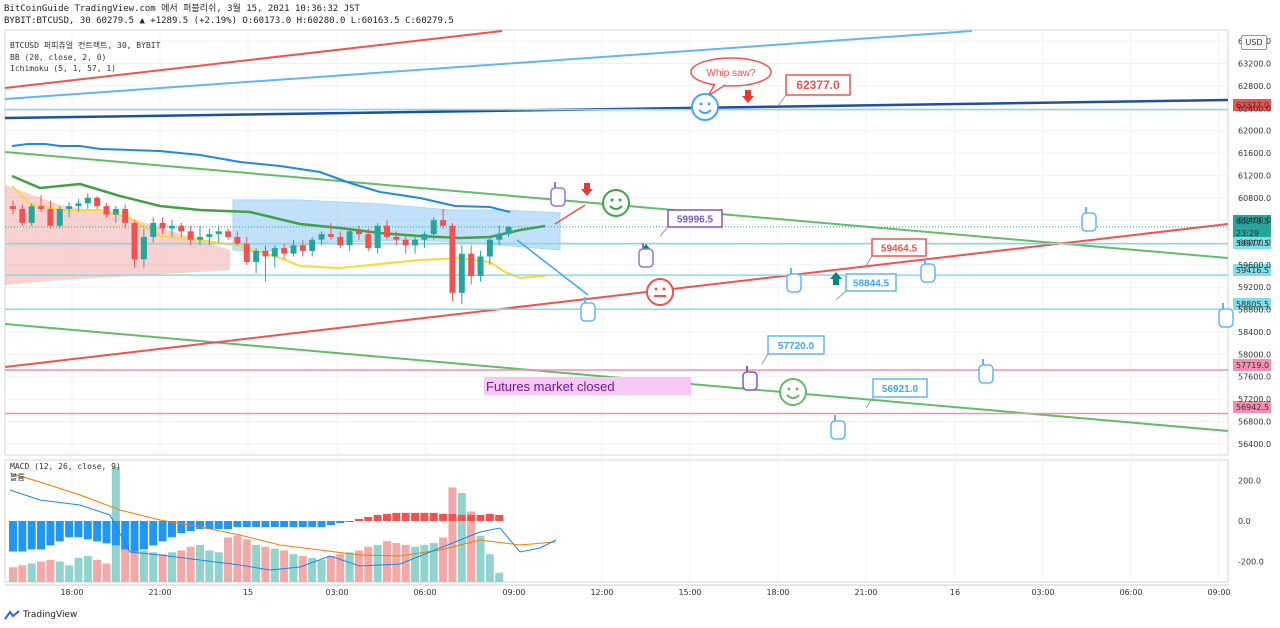 This screenshot has width=1280, height=628. I want to click on price-tick-label: 60000.0, so click(1254, 243).